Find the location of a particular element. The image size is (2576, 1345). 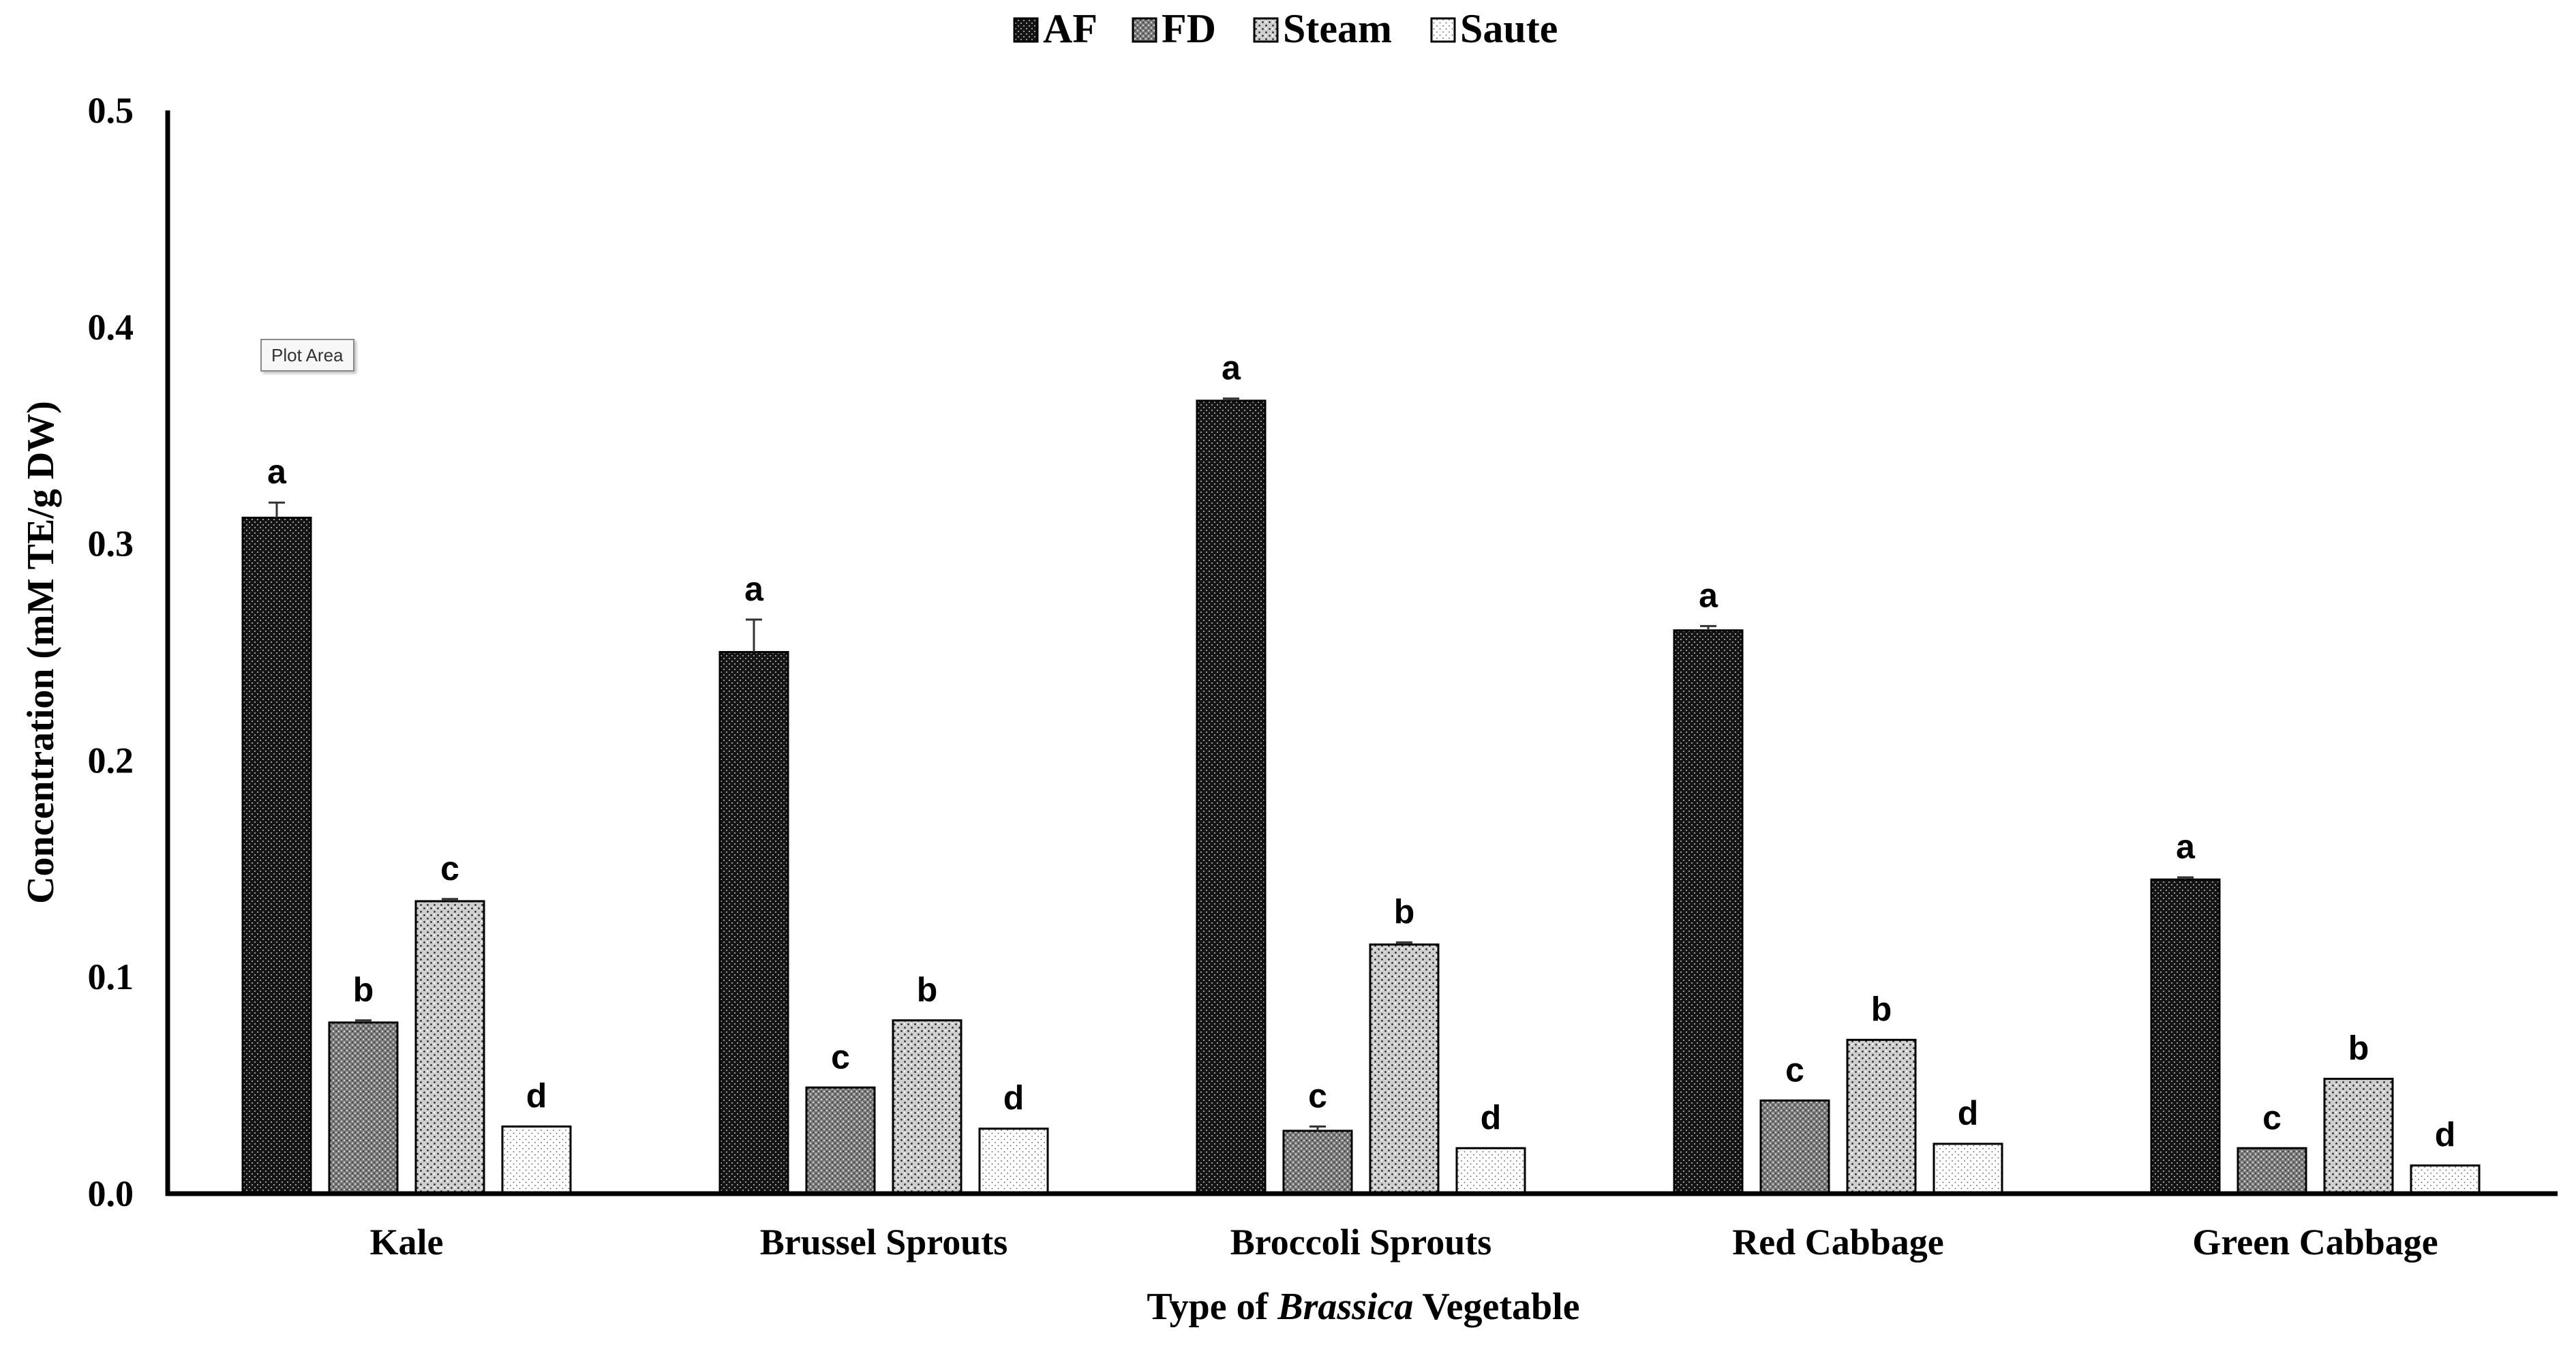

significance-letter-broccoli-sprouts-af: a is located at coordinates (1231, 368).